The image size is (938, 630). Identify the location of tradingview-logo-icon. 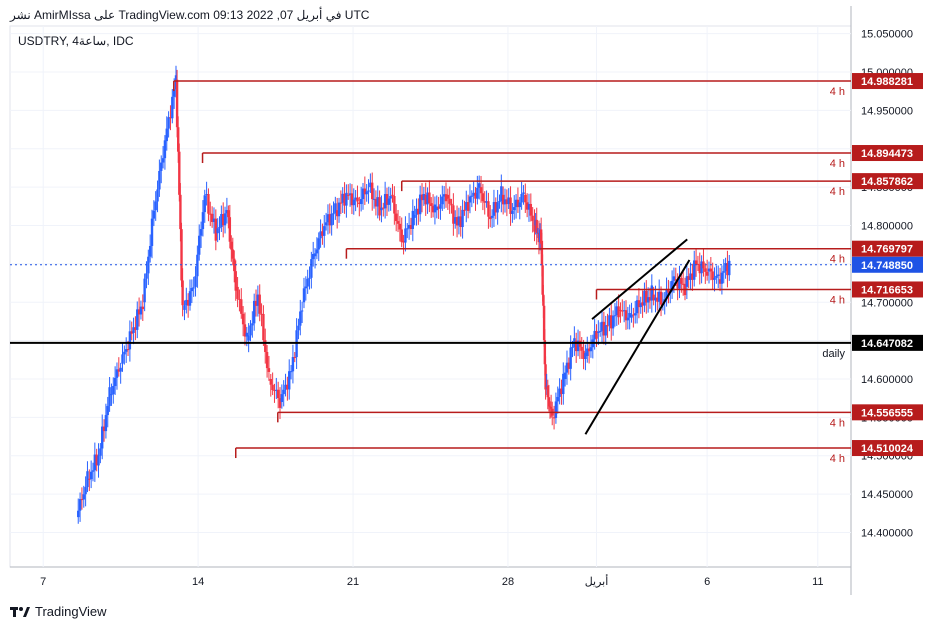
(20, 611).